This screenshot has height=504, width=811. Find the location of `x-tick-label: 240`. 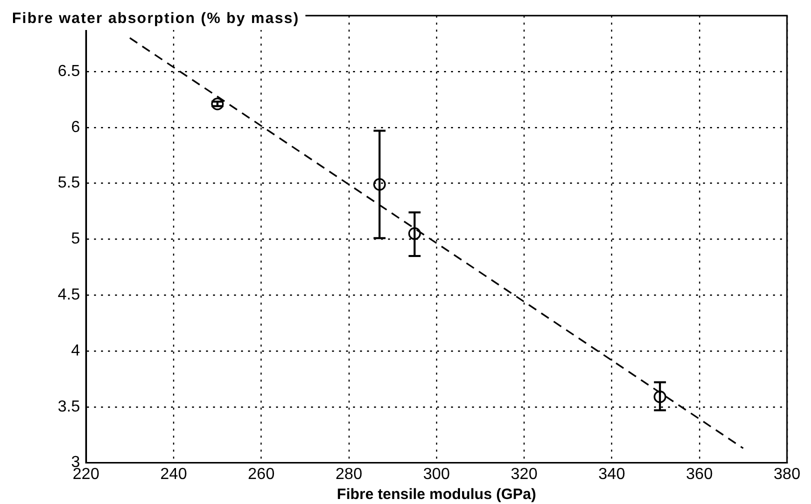

x-tick-label: 240 is located at coordinates (174, 474).